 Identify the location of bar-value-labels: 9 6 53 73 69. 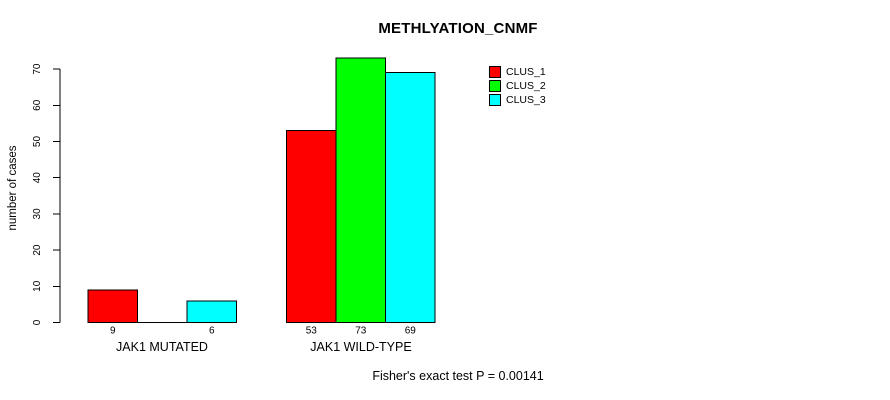
(263, 331).